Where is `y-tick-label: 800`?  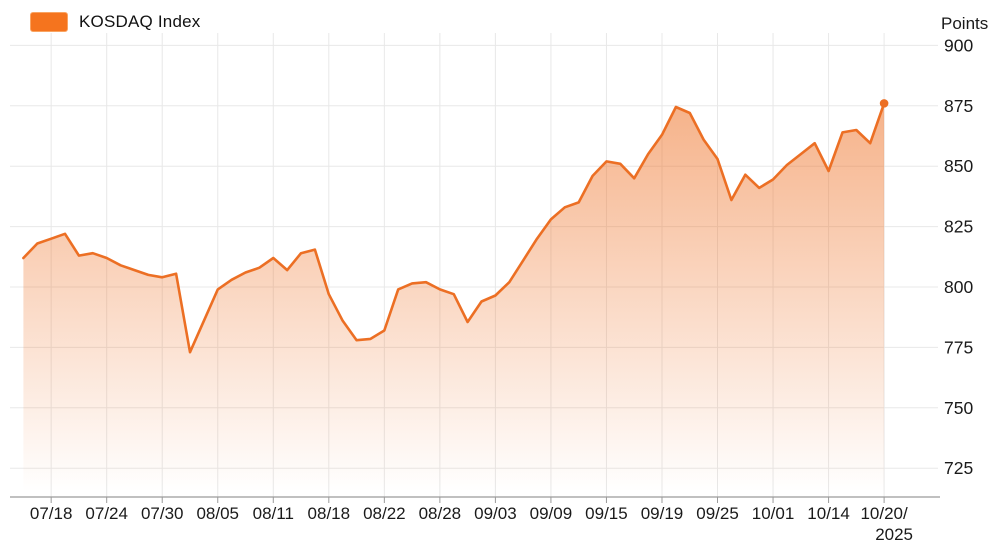
y-tick-label: 800 is located at coordinates (958, 287).